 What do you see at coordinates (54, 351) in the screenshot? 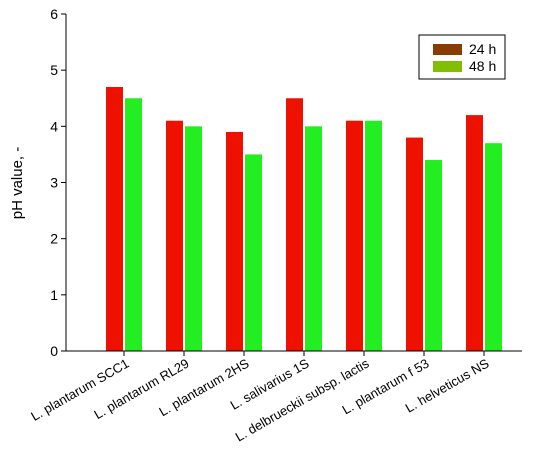
I see `y-tick-label: 0` at bounding box center [54, 351].